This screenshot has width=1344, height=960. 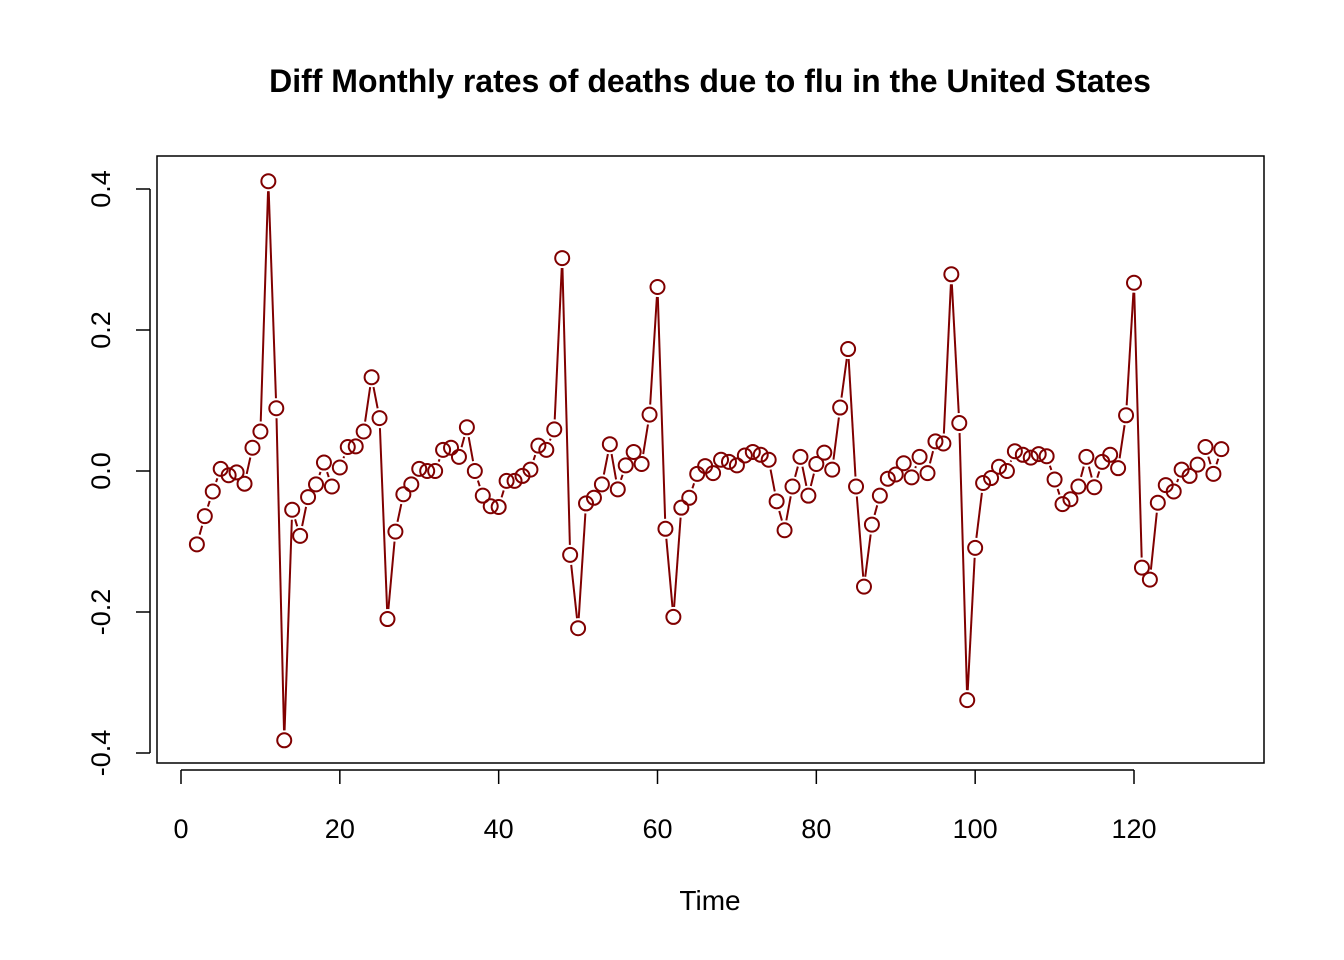 I want to click on x-tick-label: 60, so click(x=657, y=829).